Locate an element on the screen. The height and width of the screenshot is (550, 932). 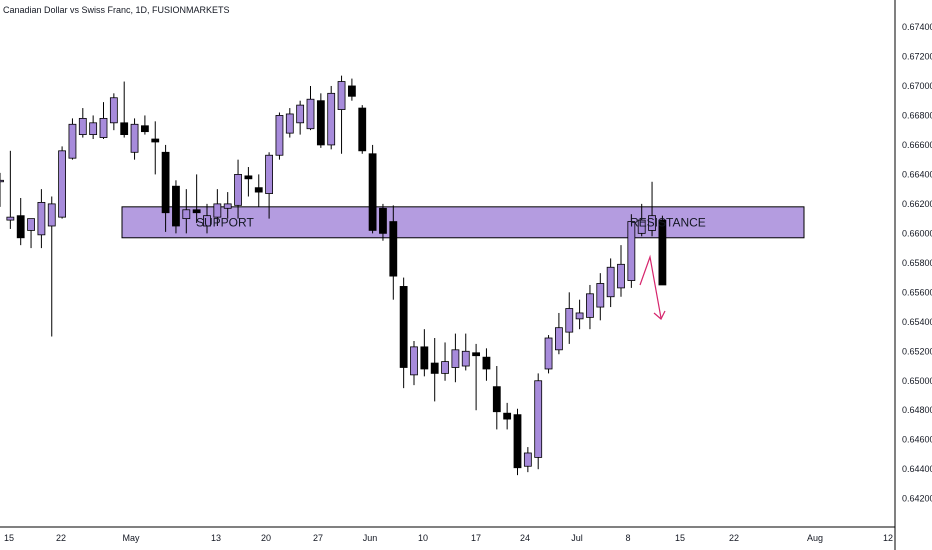
time-tick-label: 13 is located at coordinates (216, 538).